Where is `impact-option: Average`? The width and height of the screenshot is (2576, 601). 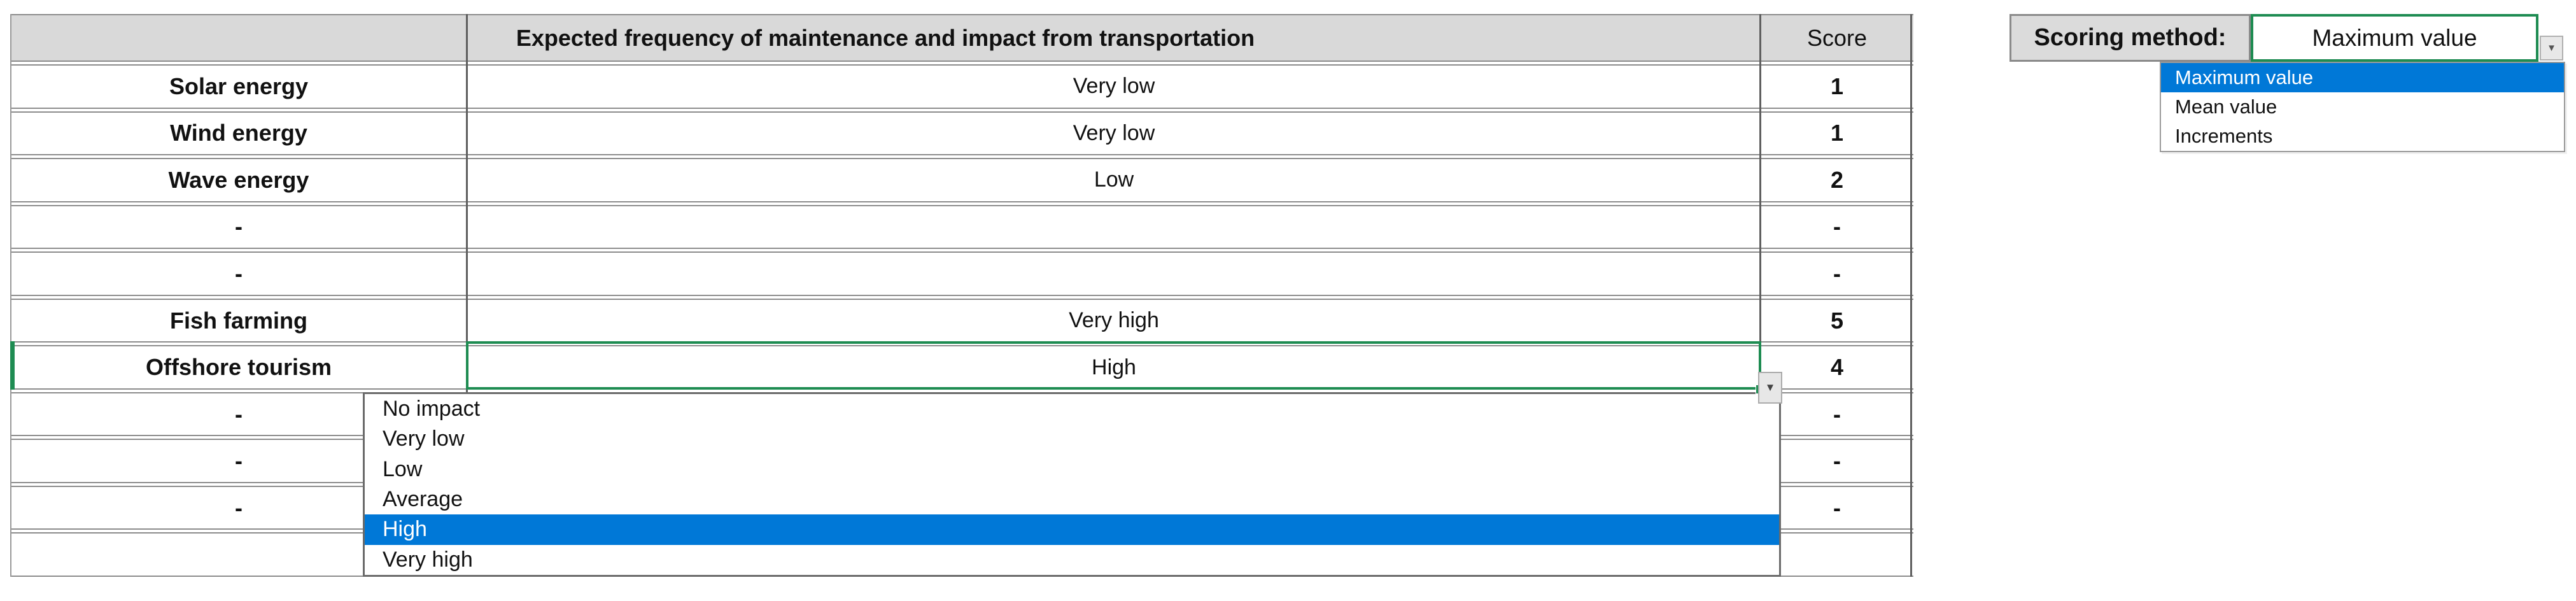 impact-option: Average is located at coordinates (423, 500).